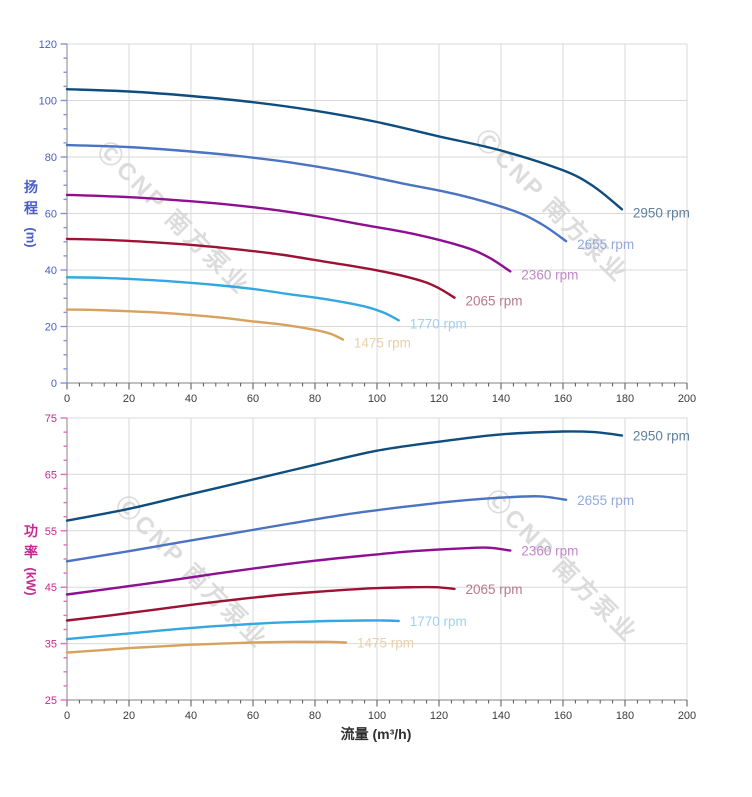 The width and height of the screenshot is (752, 797). What do you see at coordinates (51, 532) in the screenshot?
I see `y-tick-label: 55` at bounding box center [51, 532].